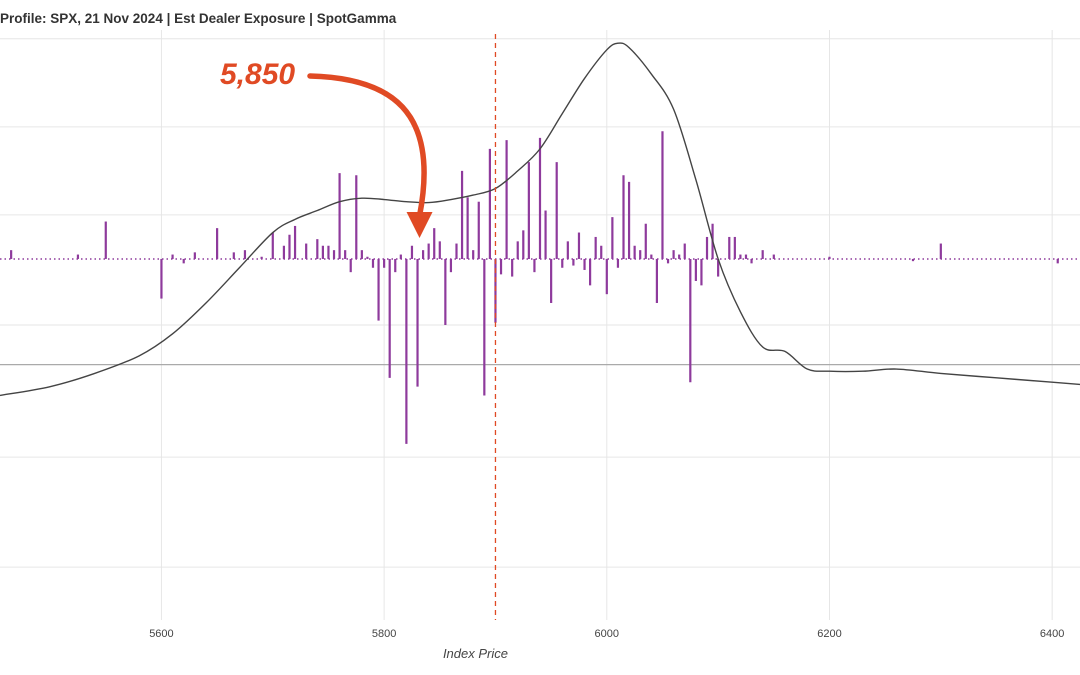 The image size is (1080, 675). Describe the element at coordinates (384, 634) in the screenshot. I see `x-tick-label: 5800` at that location.